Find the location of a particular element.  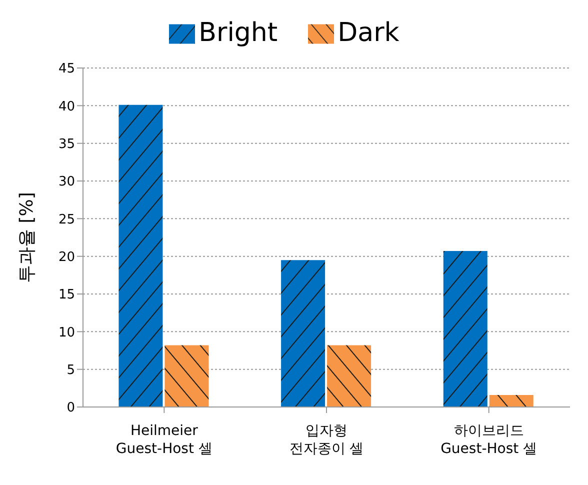

y-tick-label: 30 is located at coordinates (66, 182).